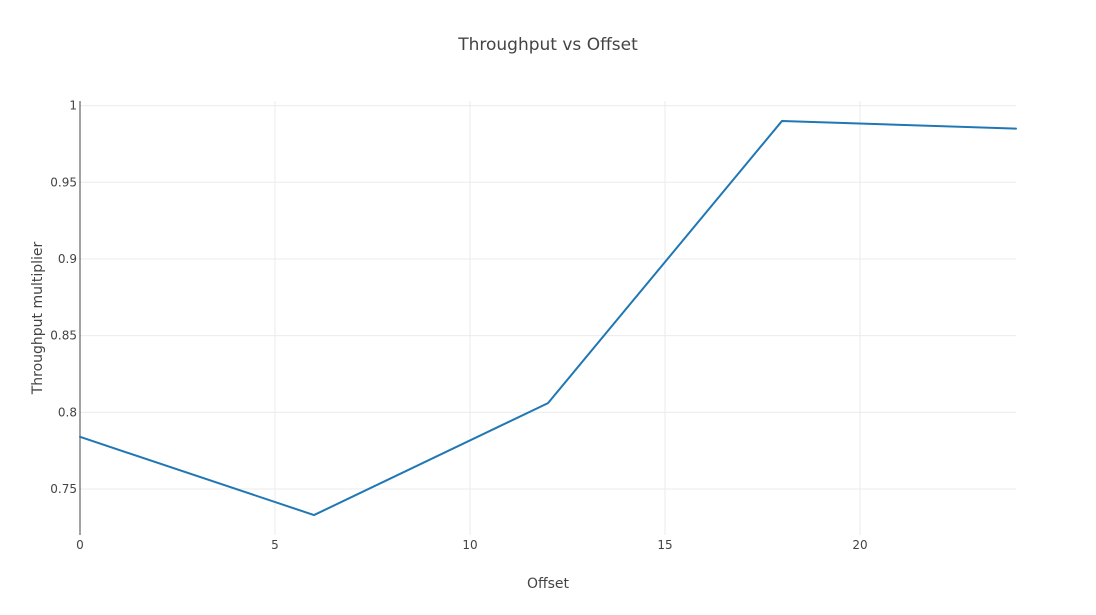  Describe the element at coordinates (469, 545) in the screenshot. I see `x-tick-label: 10` at that location.